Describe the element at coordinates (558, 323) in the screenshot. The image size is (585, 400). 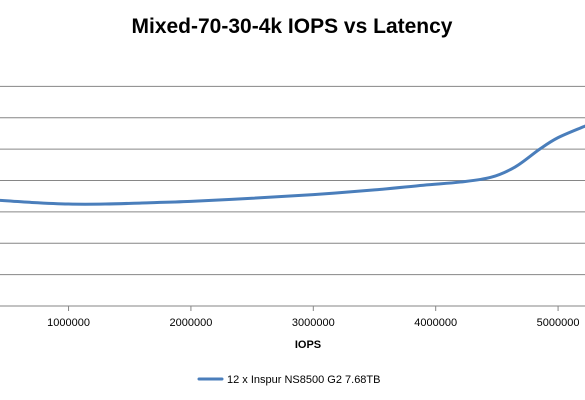
I see `x-tick-label: 5000000` at that location.